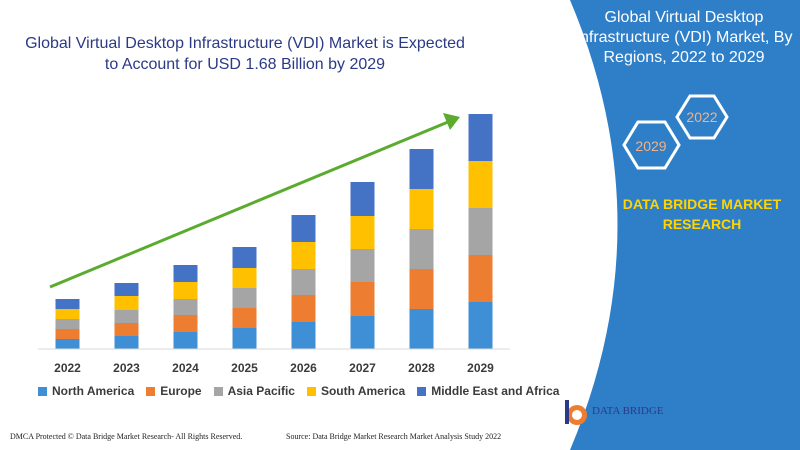  Describe the element at coordinates (244, 338) in the screenshot. I see `bar-2025-north-america` at that location.